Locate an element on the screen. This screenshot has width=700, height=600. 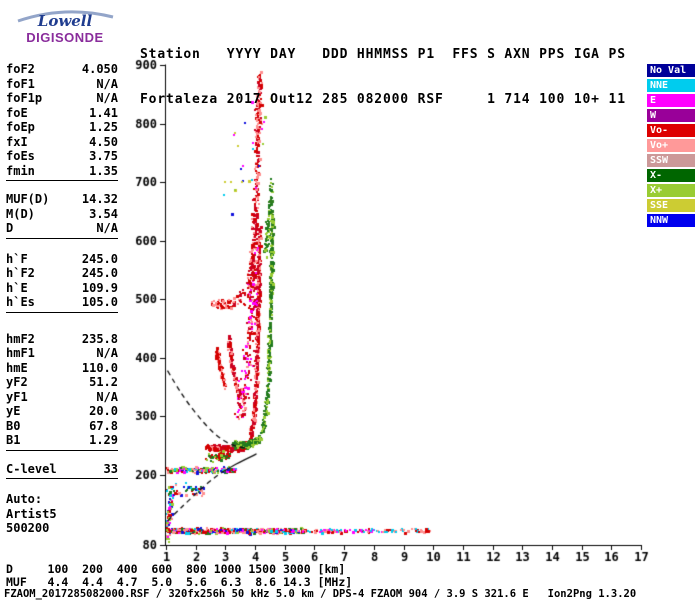
parameter-label: M(D) is located at coordinates (20, 213).